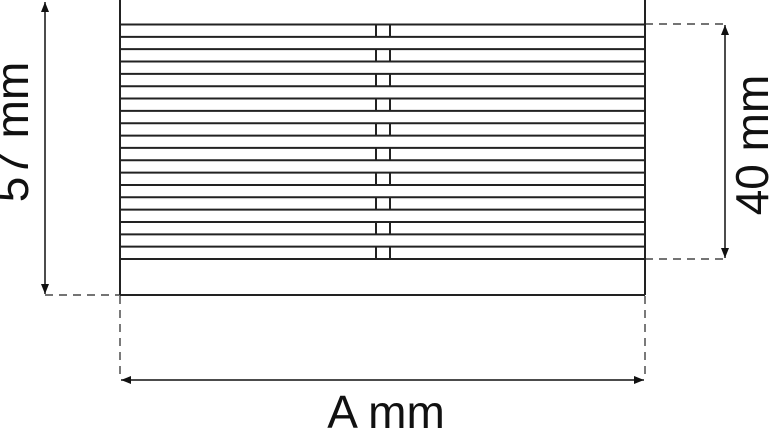  Describe the element at coordinates (707, 141) in the screenshot. I see `dimension-height-slats: 40 mm` at that location.